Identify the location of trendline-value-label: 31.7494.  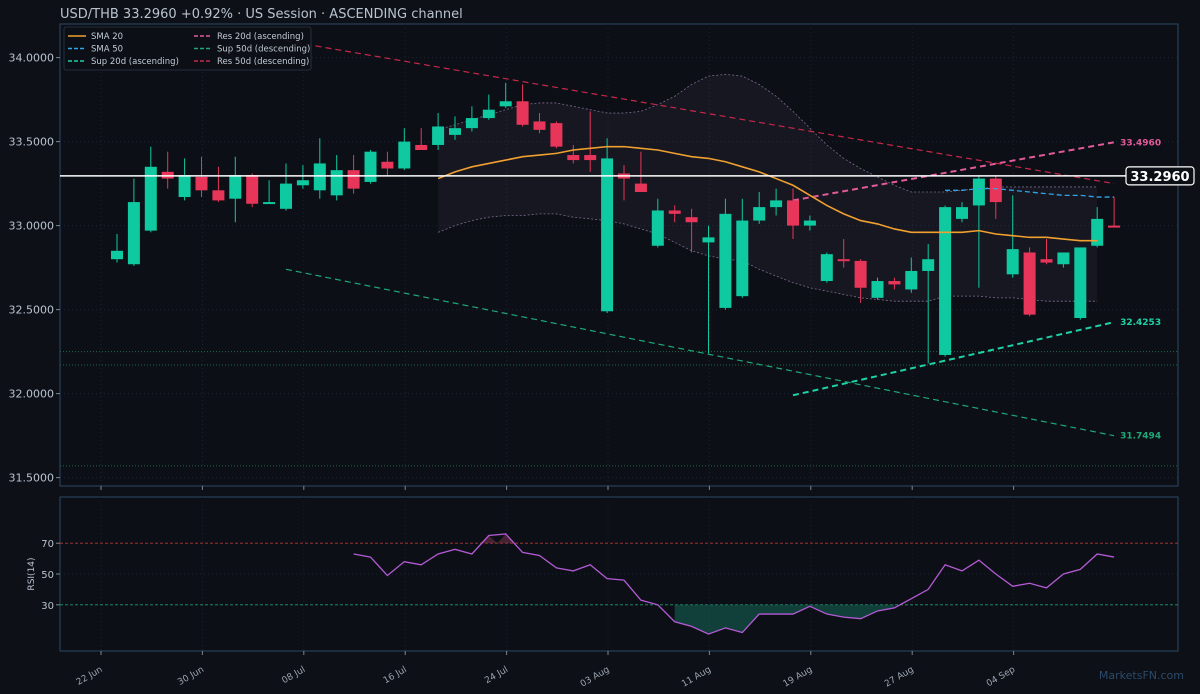
(1140, 437).